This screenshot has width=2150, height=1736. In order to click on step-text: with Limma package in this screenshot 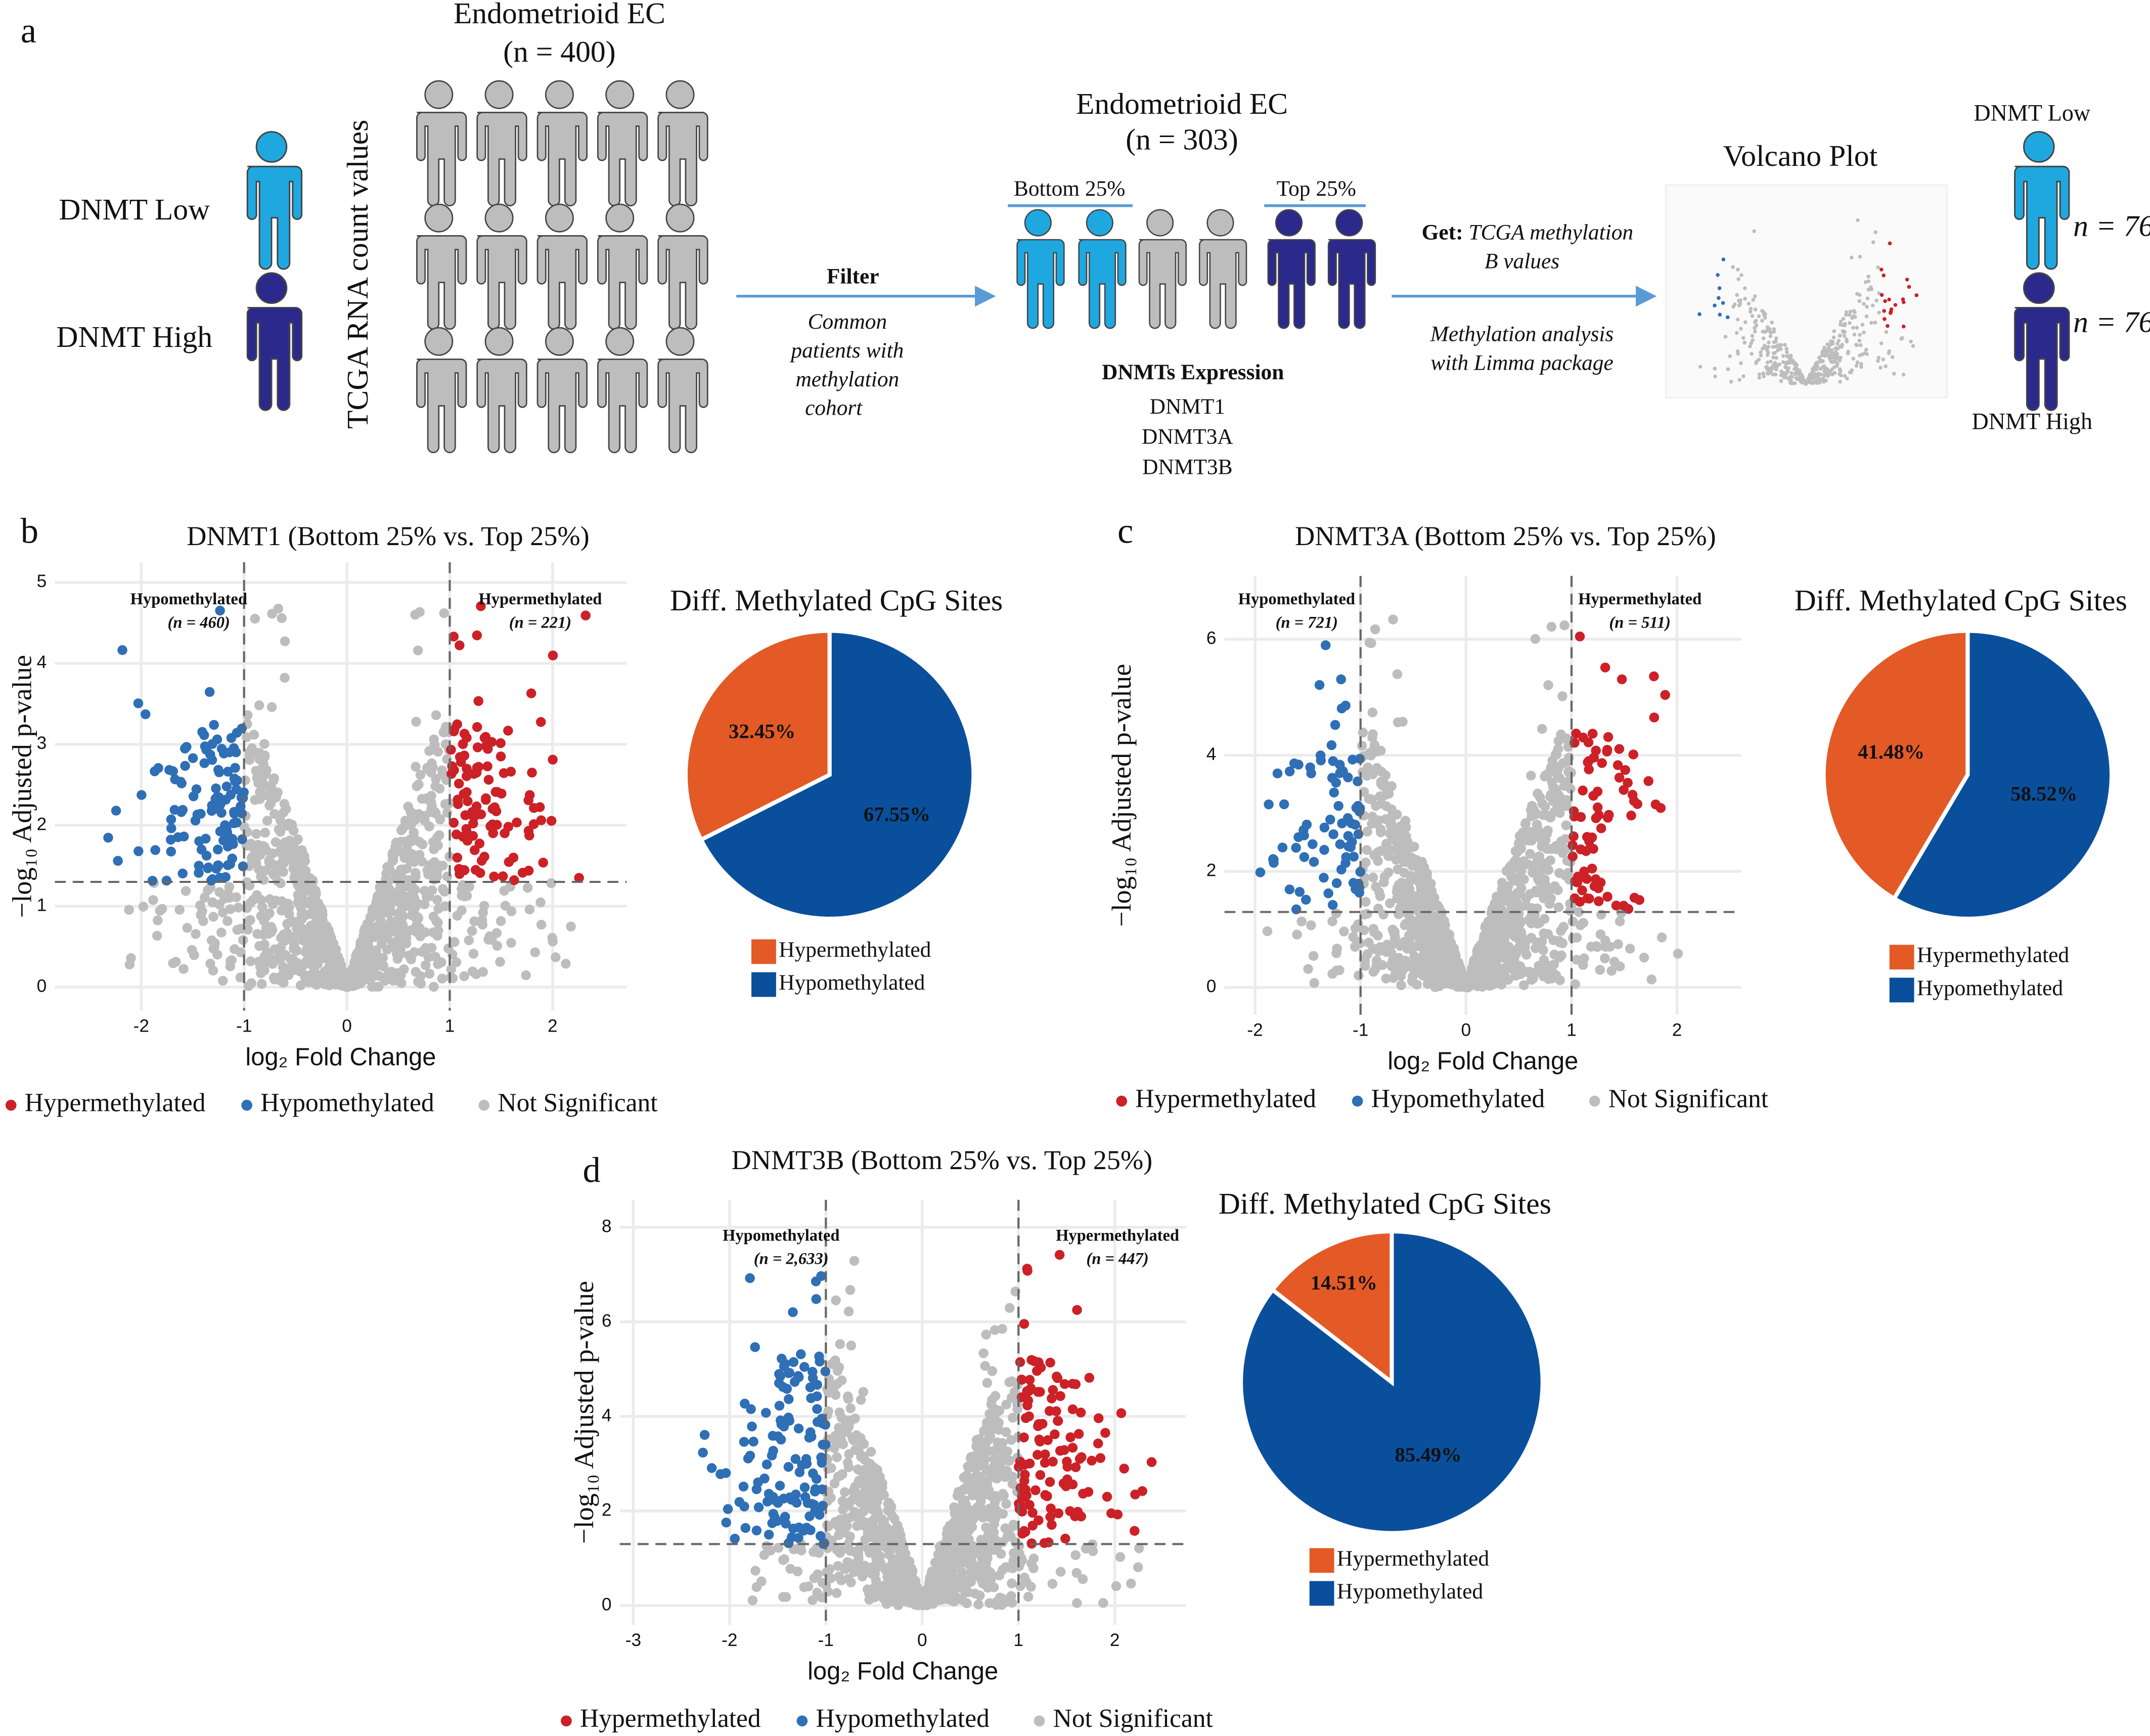, I will do `click(1521, 363)`.